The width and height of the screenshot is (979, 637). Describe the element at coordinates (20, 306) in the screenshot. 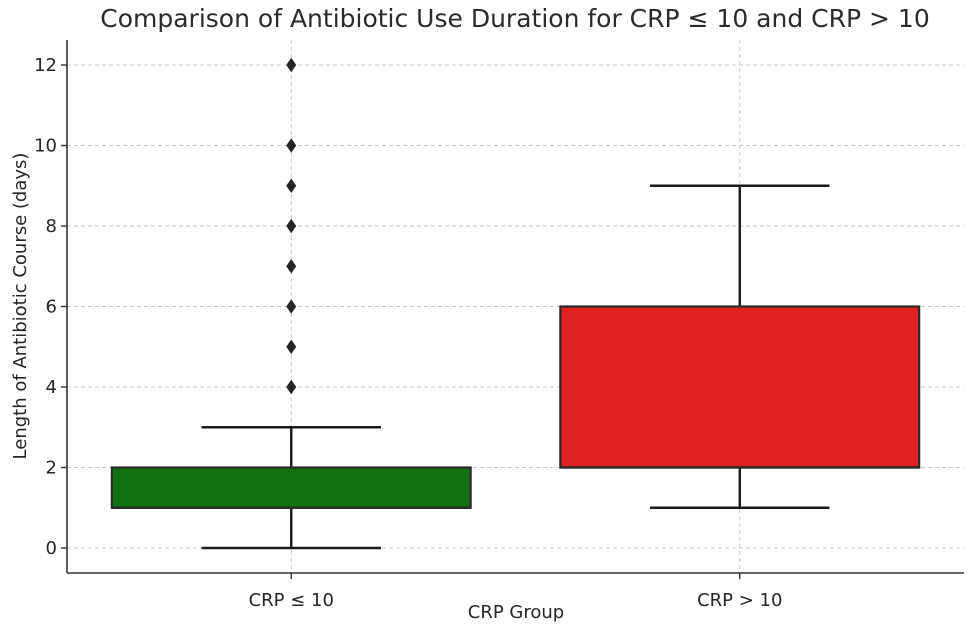

I see `y-axis-title: Length of Antibiotic Course (days)` at that location.